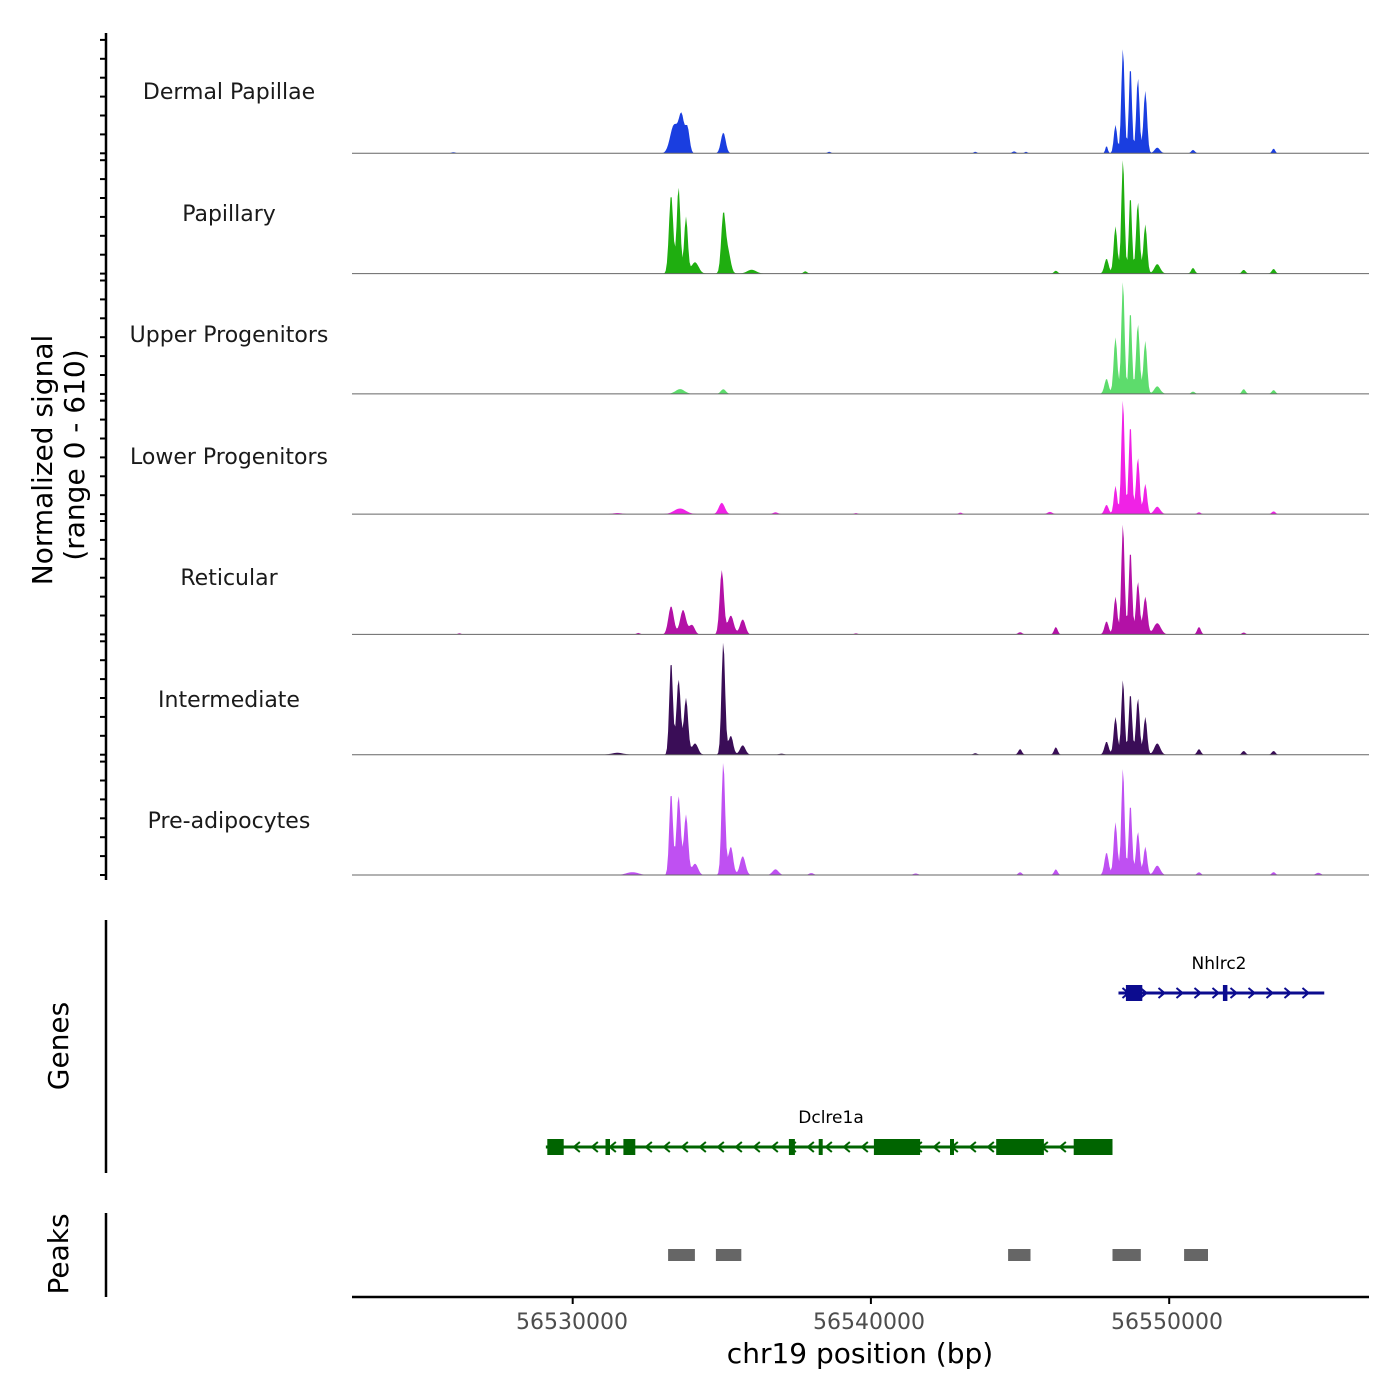 Image resolution: width=1400 pixels, height=1400 pixels. What do you see at coordinates (229, 578) in the screenshot?
I see `track-label: Reticular` at bounding box center [229, 578].